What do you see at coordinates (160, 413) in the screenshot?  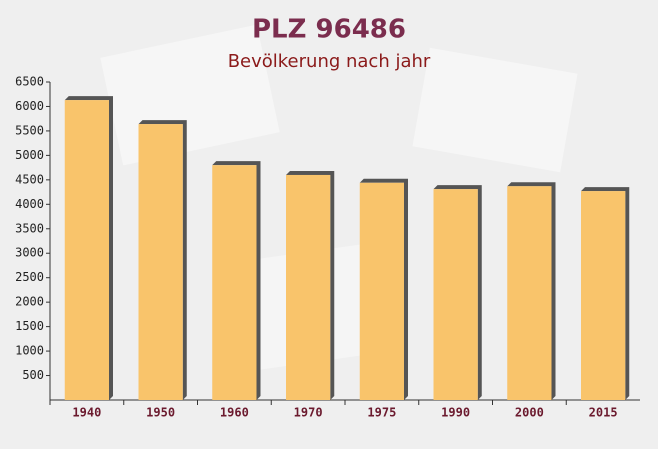 I see `x-tick-label: 1950` at bounding box center [160, 413].